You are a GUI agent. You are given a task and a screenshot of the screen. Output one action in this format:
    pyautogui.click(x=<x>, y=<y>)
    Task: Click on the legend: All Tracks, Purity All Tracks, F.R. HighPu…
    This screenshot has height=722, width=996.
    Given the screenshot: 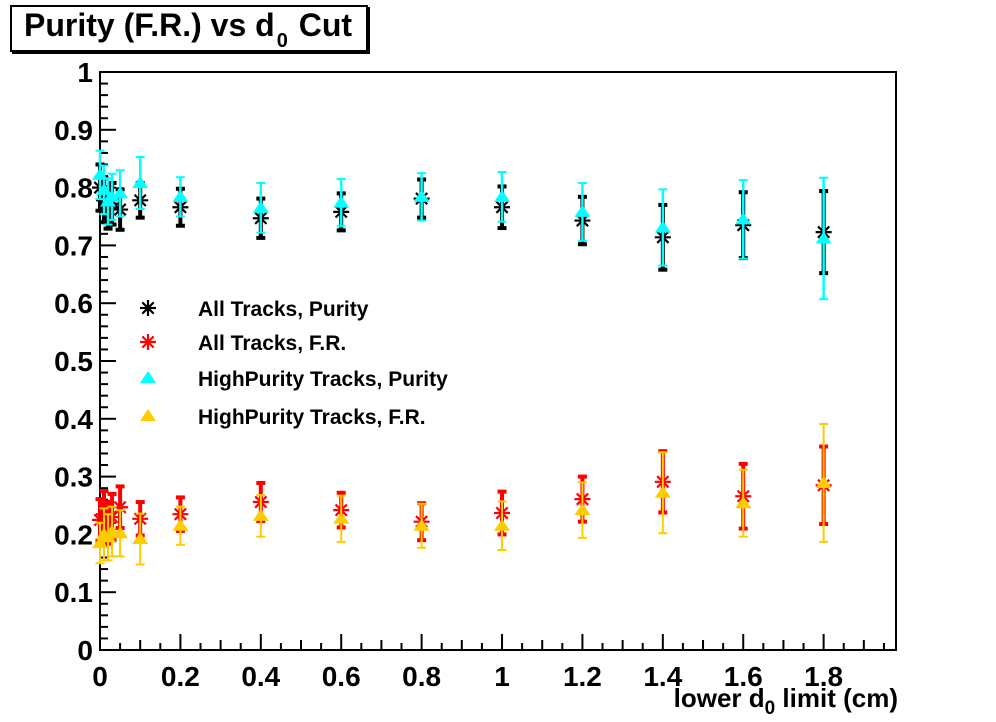 What is the action you would take?
    pyautogui.click(x=294, y=363)
    